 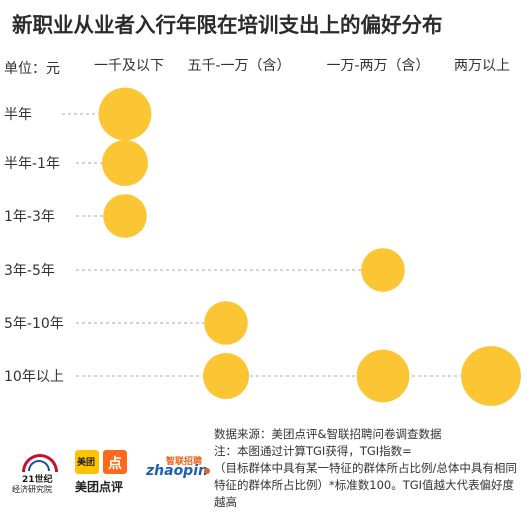 I want to click on y-tick-label: 5年-10年, so click(x=34, y=324).